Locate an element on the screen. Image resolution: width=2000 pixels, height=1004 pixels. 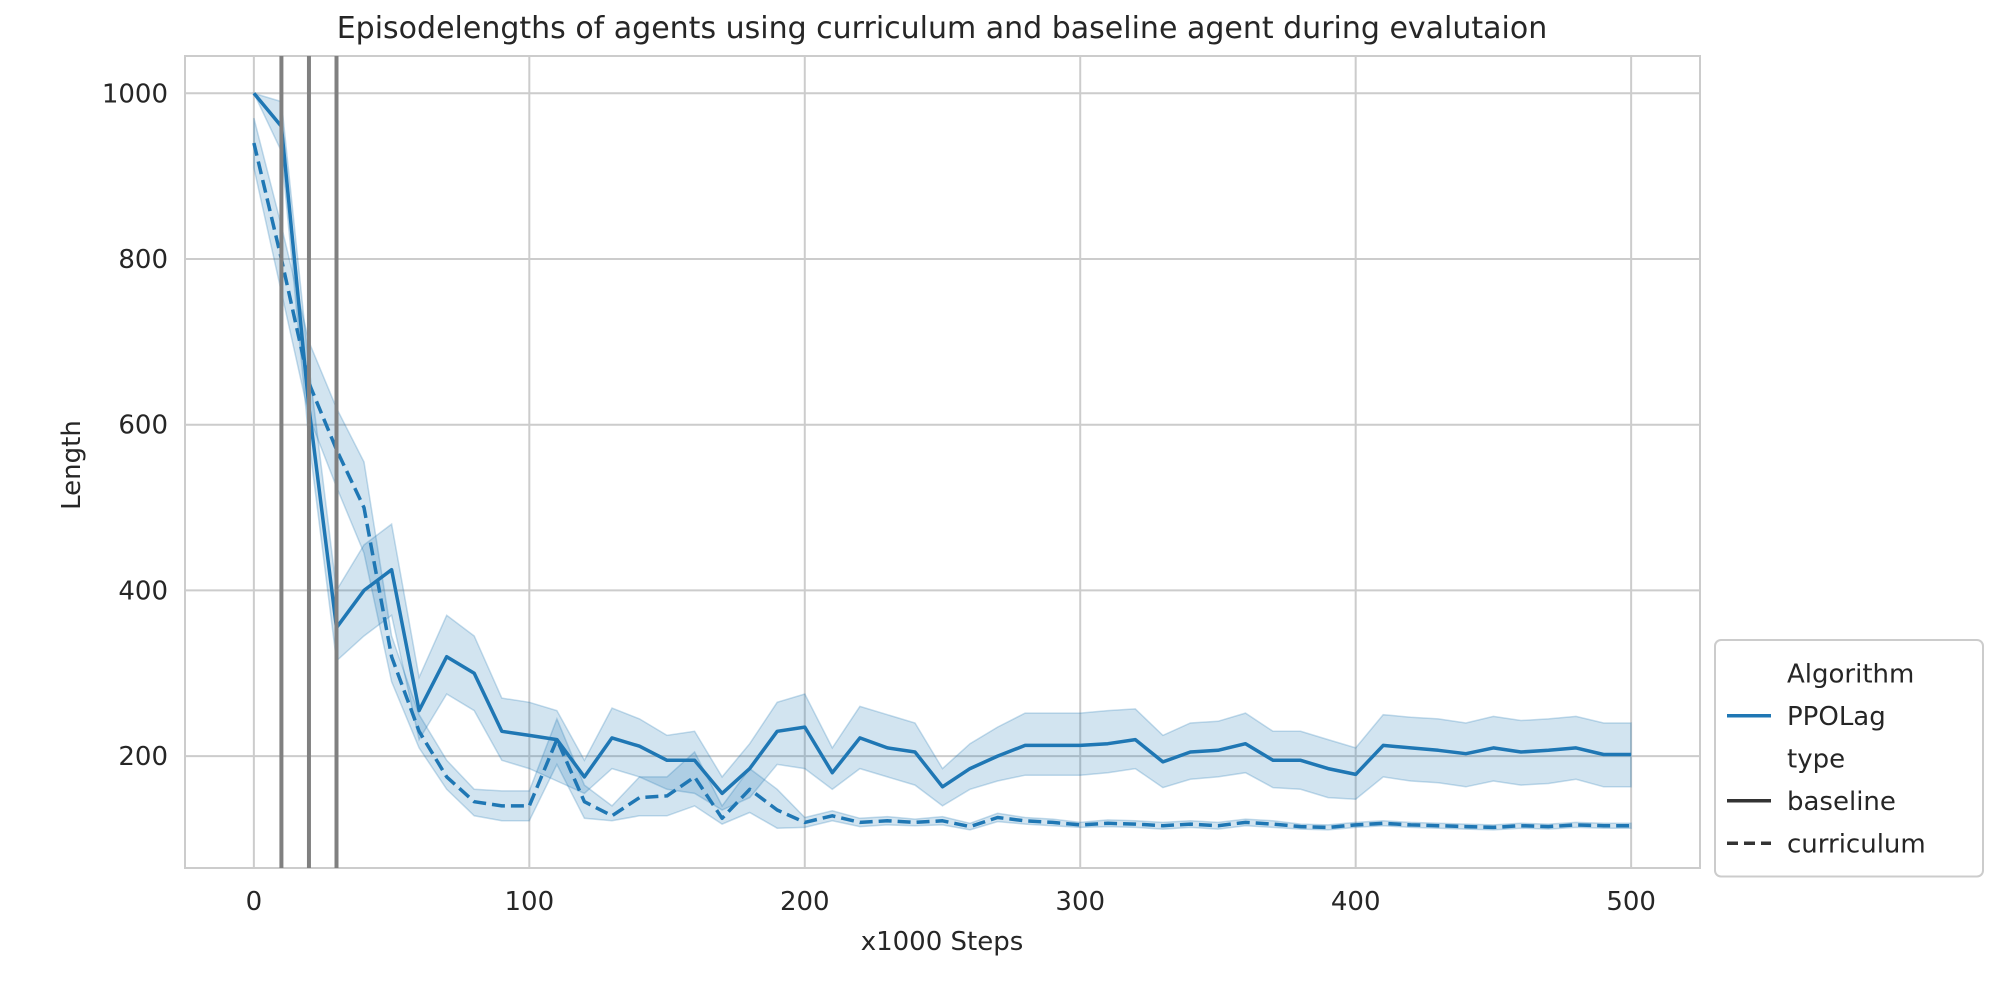
y-tick-label: 1000 is located at coordinates (135, 94).